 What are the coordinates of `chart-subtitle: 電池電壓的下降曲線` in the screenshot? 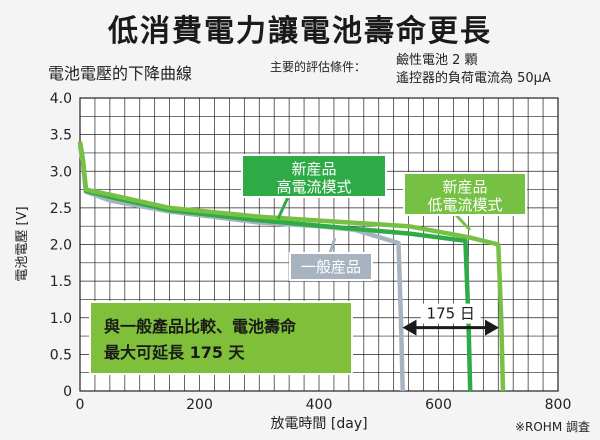 It's located at (120, 73).